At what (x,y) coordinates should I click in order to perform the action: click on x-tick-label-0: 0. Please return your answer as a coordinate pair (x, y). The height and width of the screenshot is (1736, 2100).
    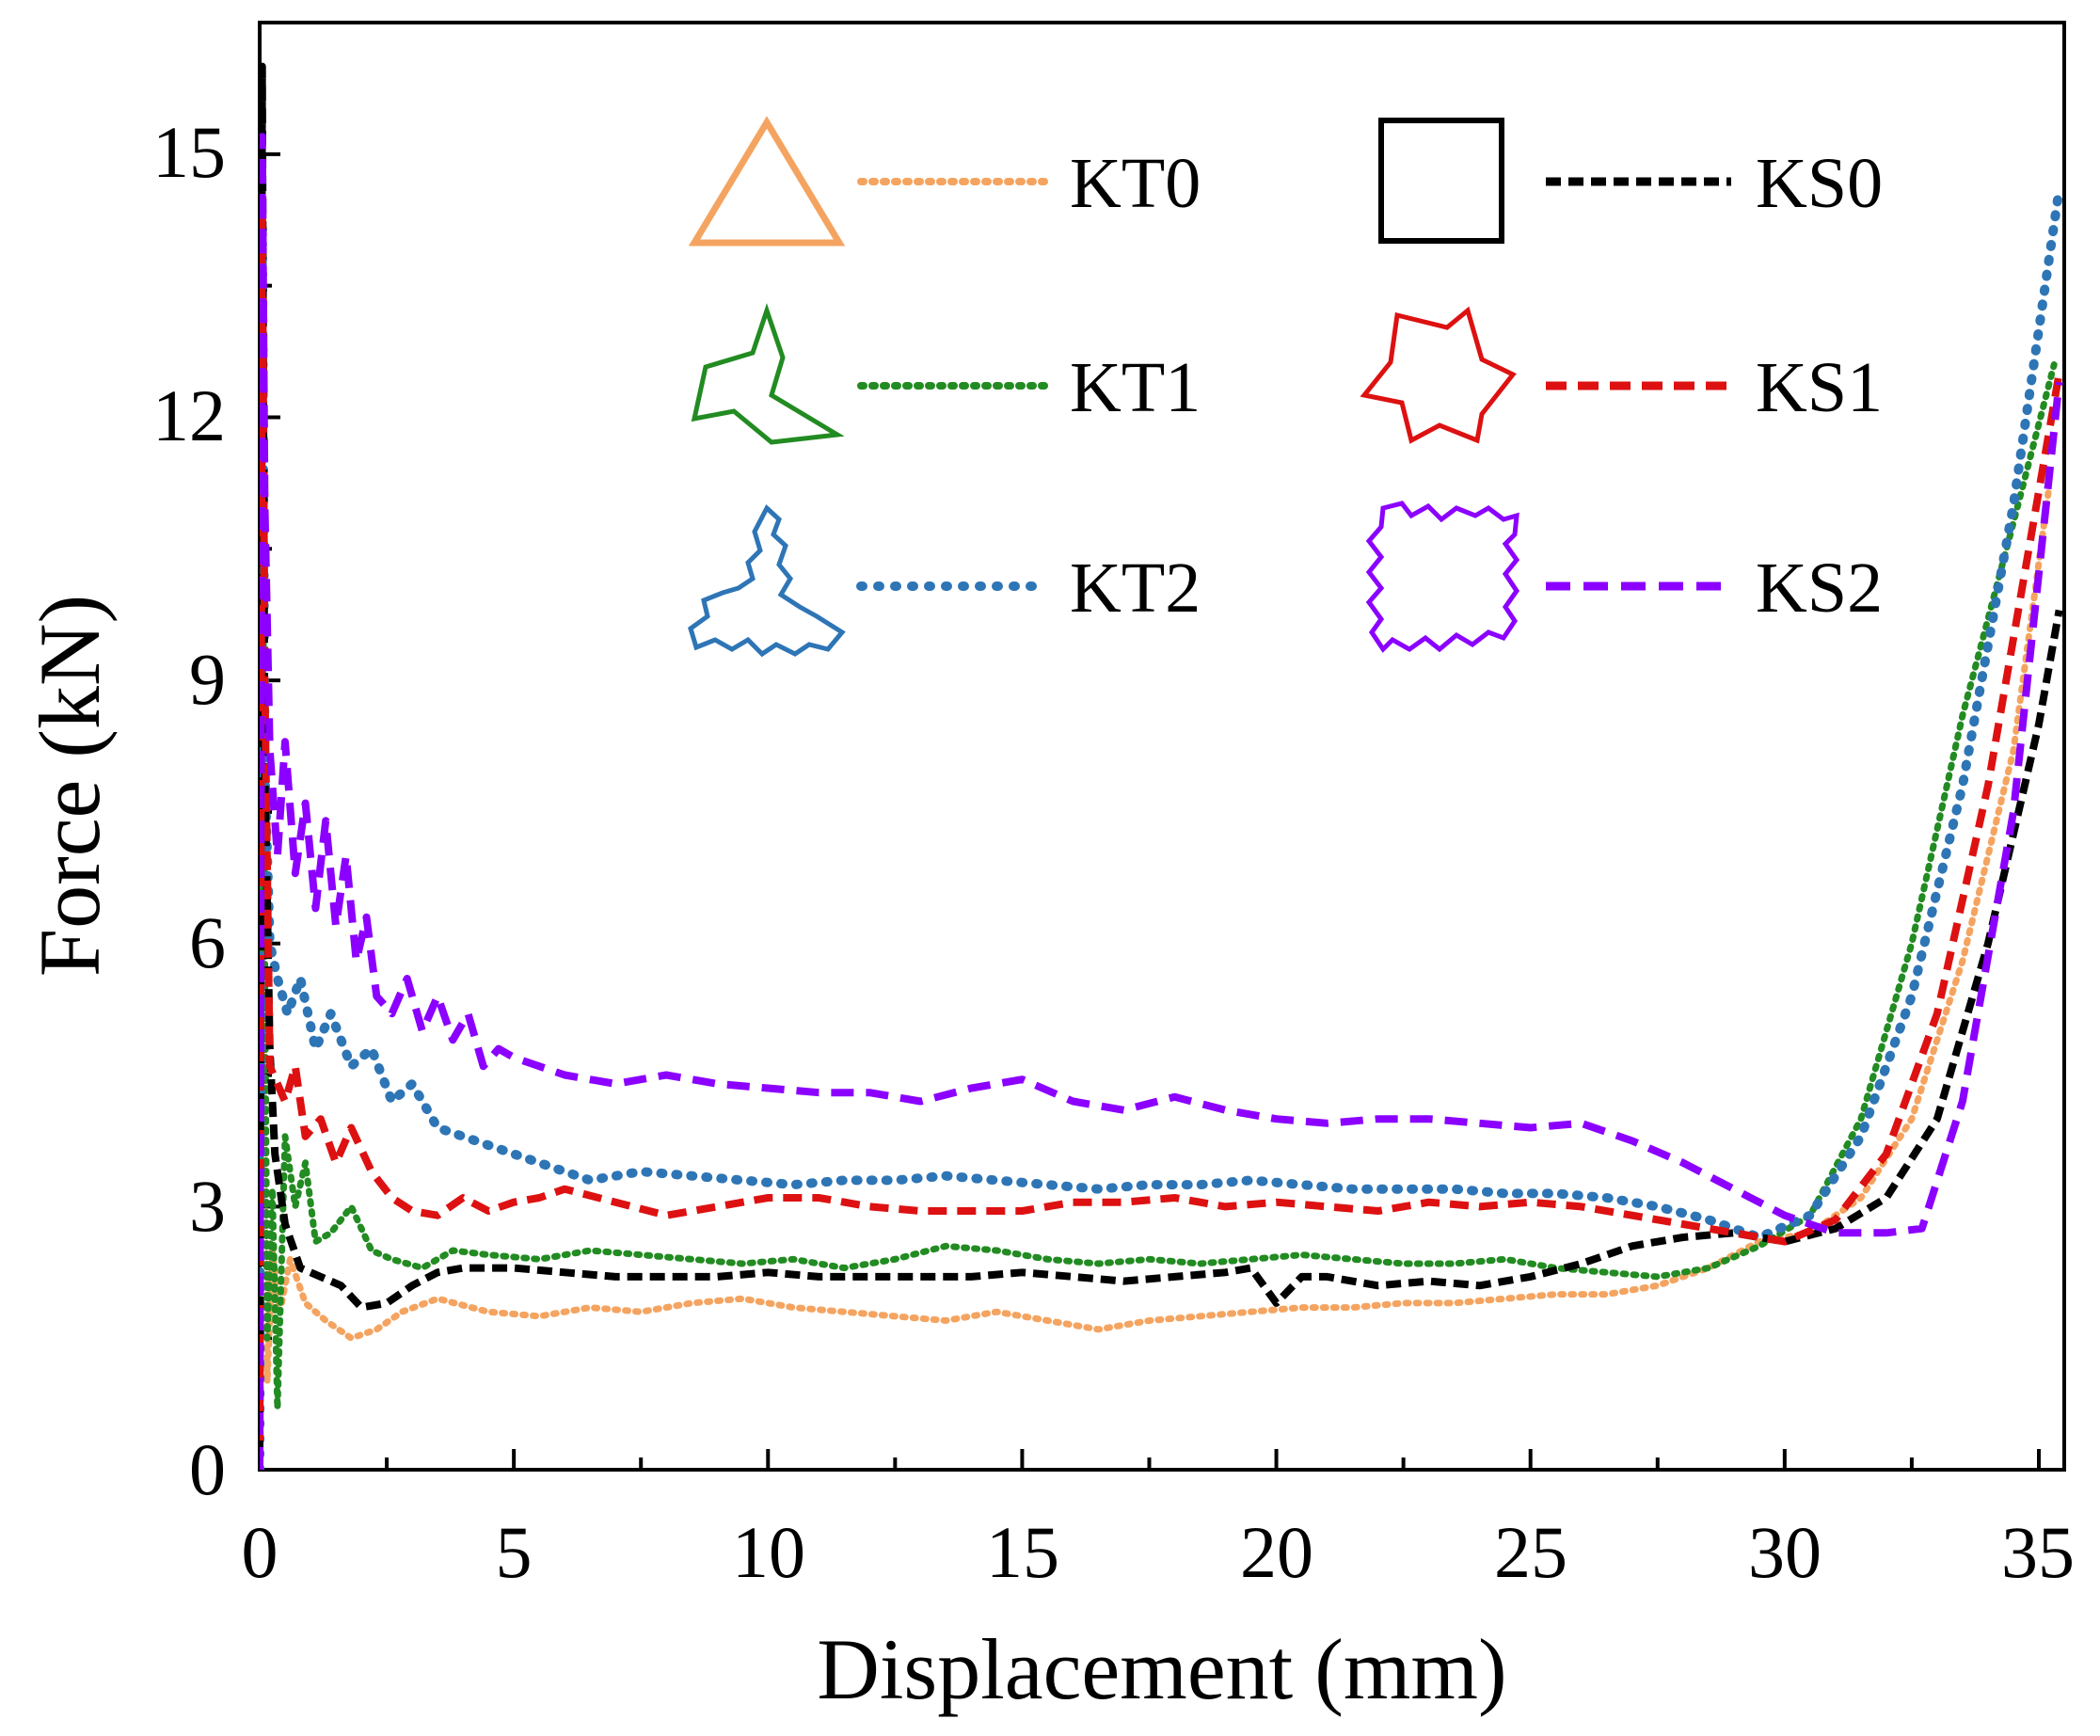
    Looking at the image, I should click on (260, 1552).